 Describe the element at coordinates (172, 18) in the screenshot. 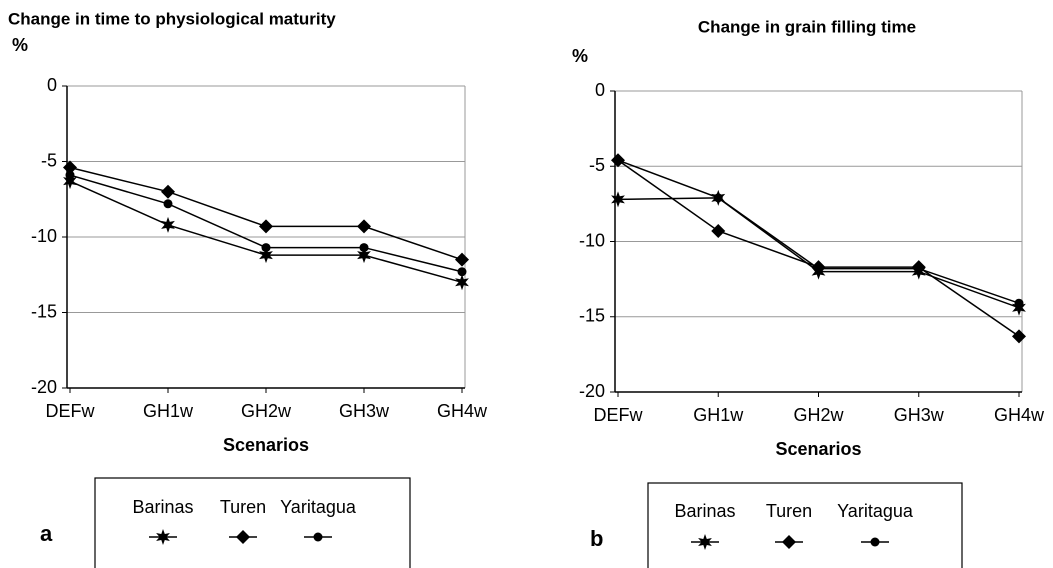

I see `chart-title: Change in time to physiological maturity` at that location.